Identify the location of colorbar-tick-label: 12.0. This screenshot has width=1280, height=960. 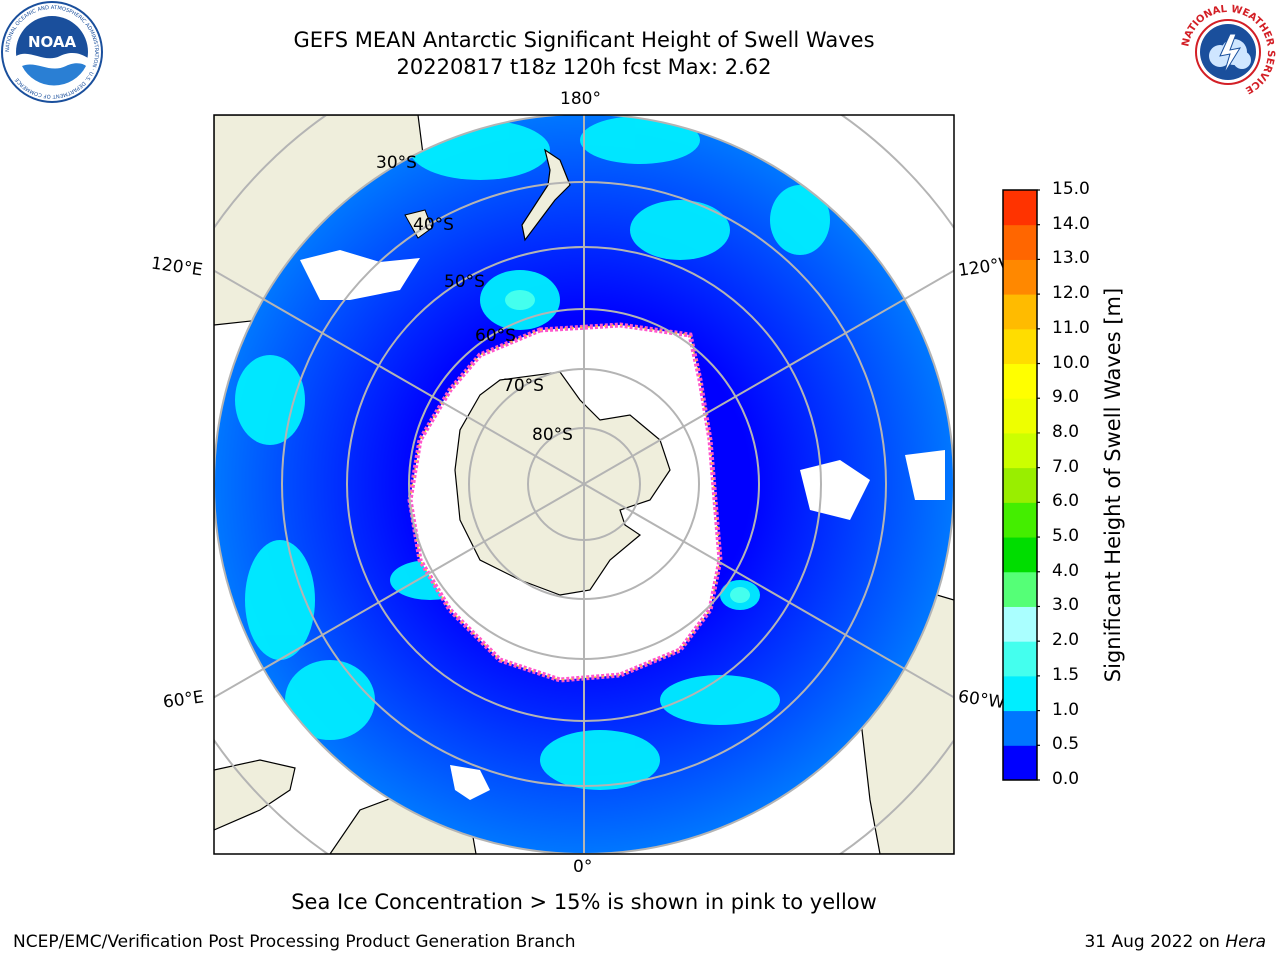
(1071, 293).